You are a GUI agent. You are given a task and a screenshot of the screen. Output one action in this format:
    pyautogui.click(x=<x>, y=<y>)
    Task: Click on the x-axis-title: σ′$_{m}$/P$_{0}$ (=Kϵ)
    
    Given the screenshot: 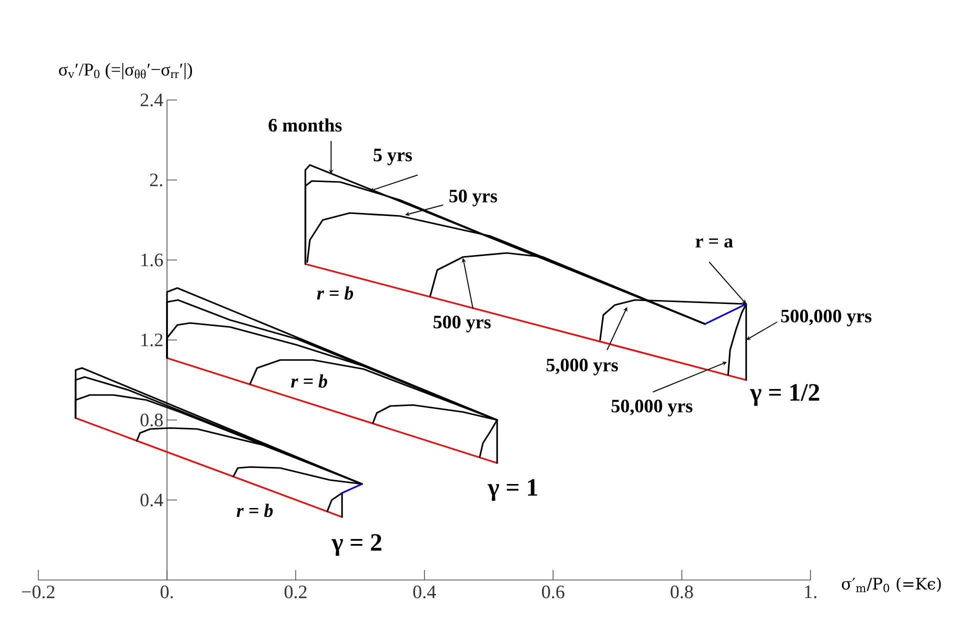 What is the action you would take?
    pyautogui.click(x=891, y=584)
    